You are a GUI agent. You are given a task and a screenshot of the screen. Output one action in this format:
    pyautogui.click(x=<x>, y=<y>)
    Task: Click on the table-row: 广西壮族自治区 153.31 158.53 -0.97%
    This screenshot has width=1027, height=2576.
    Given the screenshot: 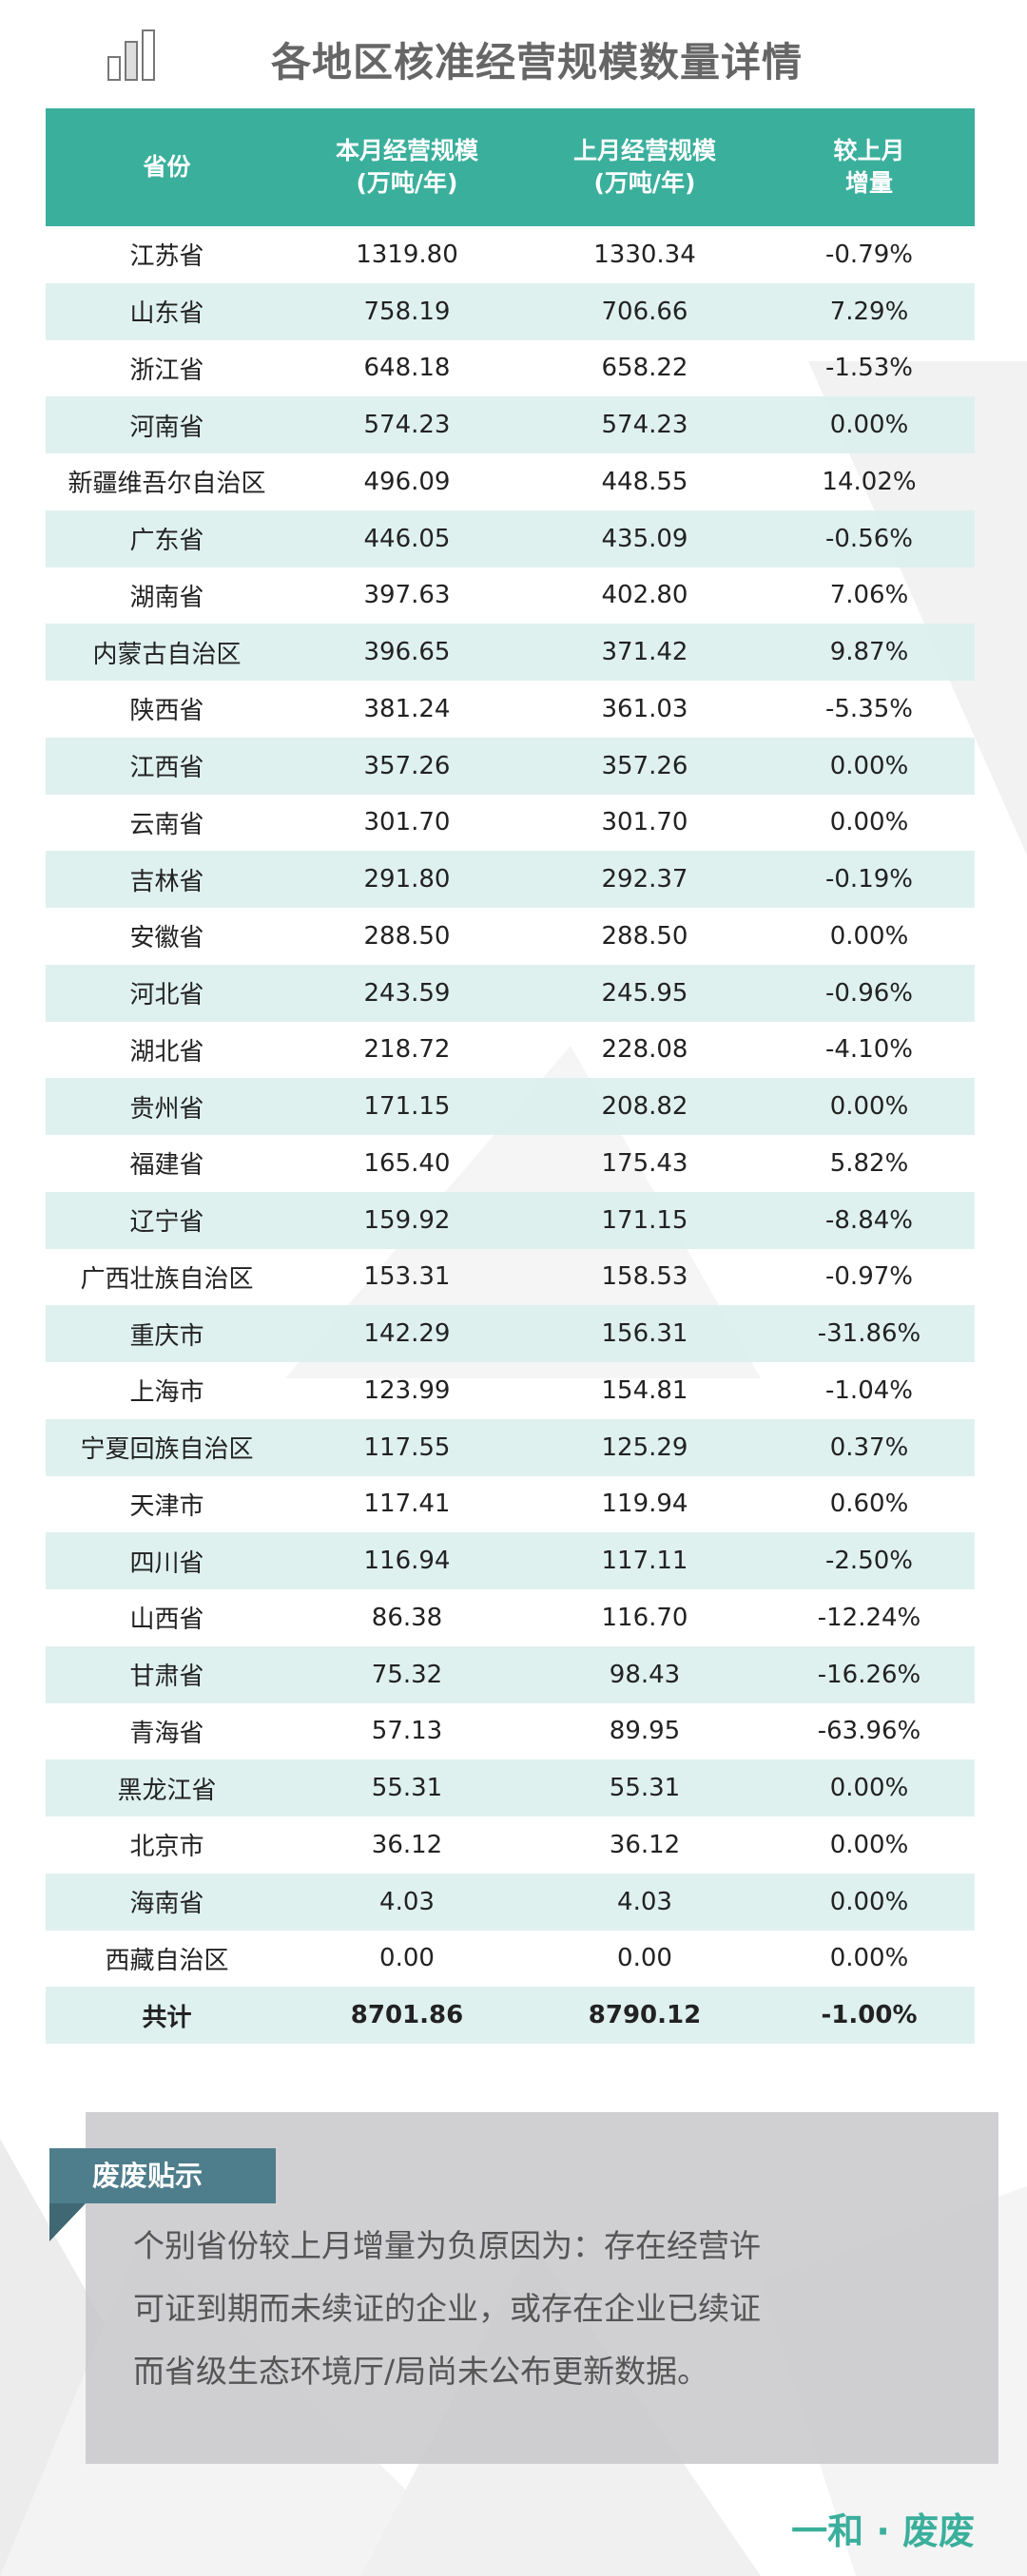 What is the action you would take?
    pyautogui.click(x=511, y=1278)
    